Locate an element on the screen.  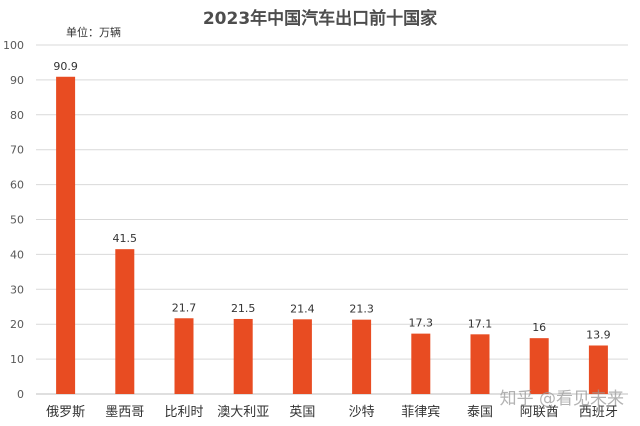
x-tick-label: 泰国 is located at coordinates (480, 412).